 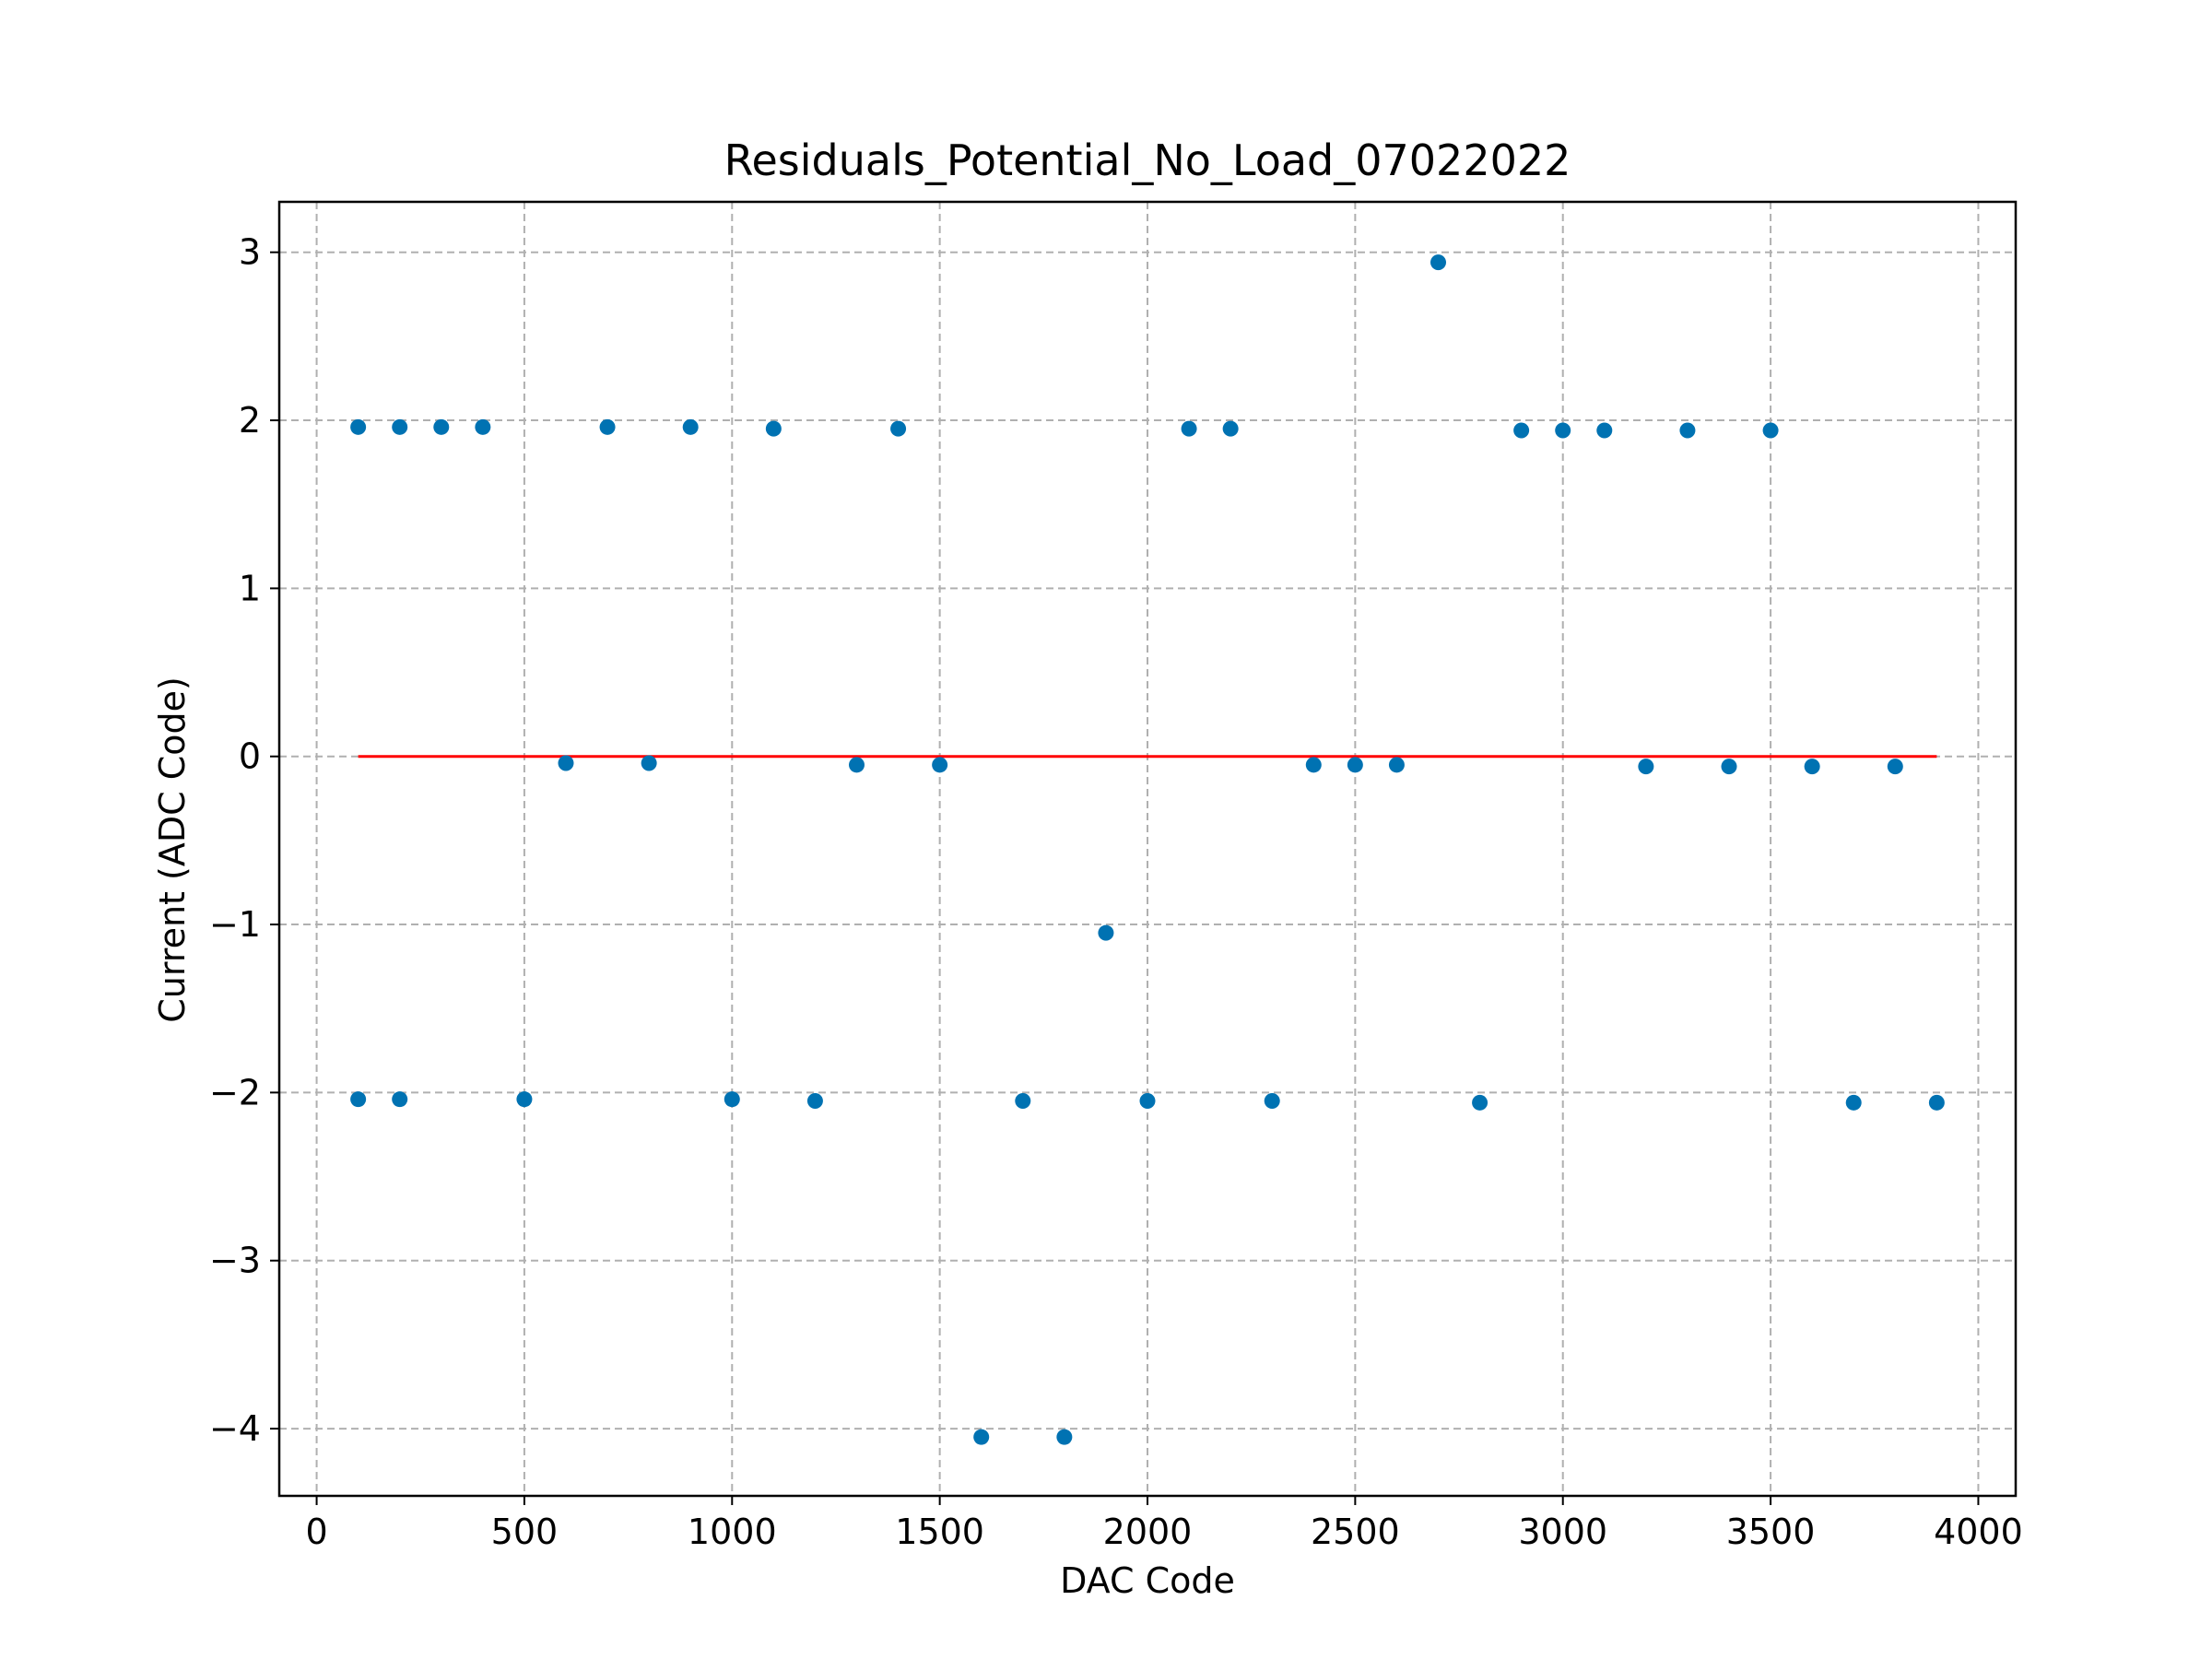 What do you see at coordinates (1147, 160) in the screenshot?
I see `chart-title: Residuals_Potential_No_Load_07022022` at bounding box center [1147, 160].